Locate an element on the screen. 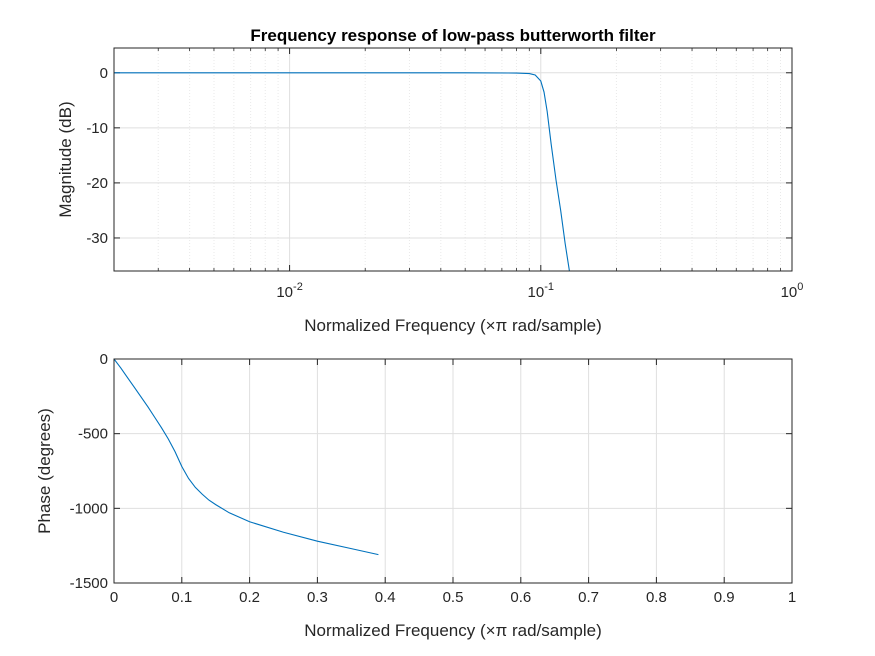  x-tick-label: 0.8 is located at coordinates (656, 597).